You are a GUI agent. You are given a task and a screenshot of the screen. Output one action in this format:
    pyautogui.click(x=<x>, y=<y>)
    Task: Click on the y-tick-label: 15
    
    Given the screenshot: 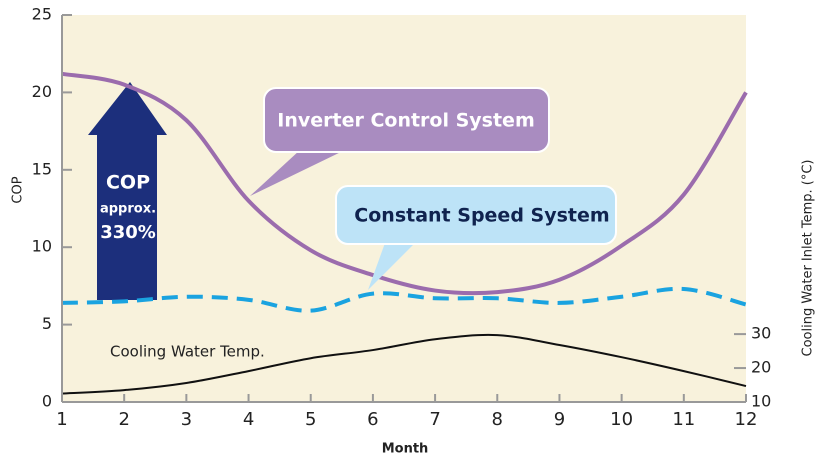 What is the action you would take?
    pyautogui.click(x=42, y=168)
    